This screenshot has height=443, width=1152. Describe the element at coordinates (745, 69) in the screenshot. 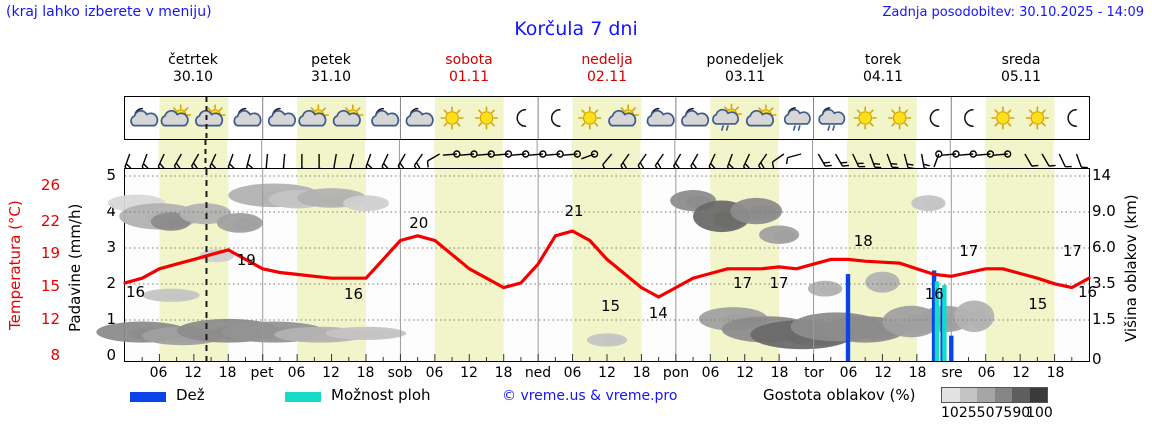

I see `day-header-5: ponedeljek 03.11` at that location.